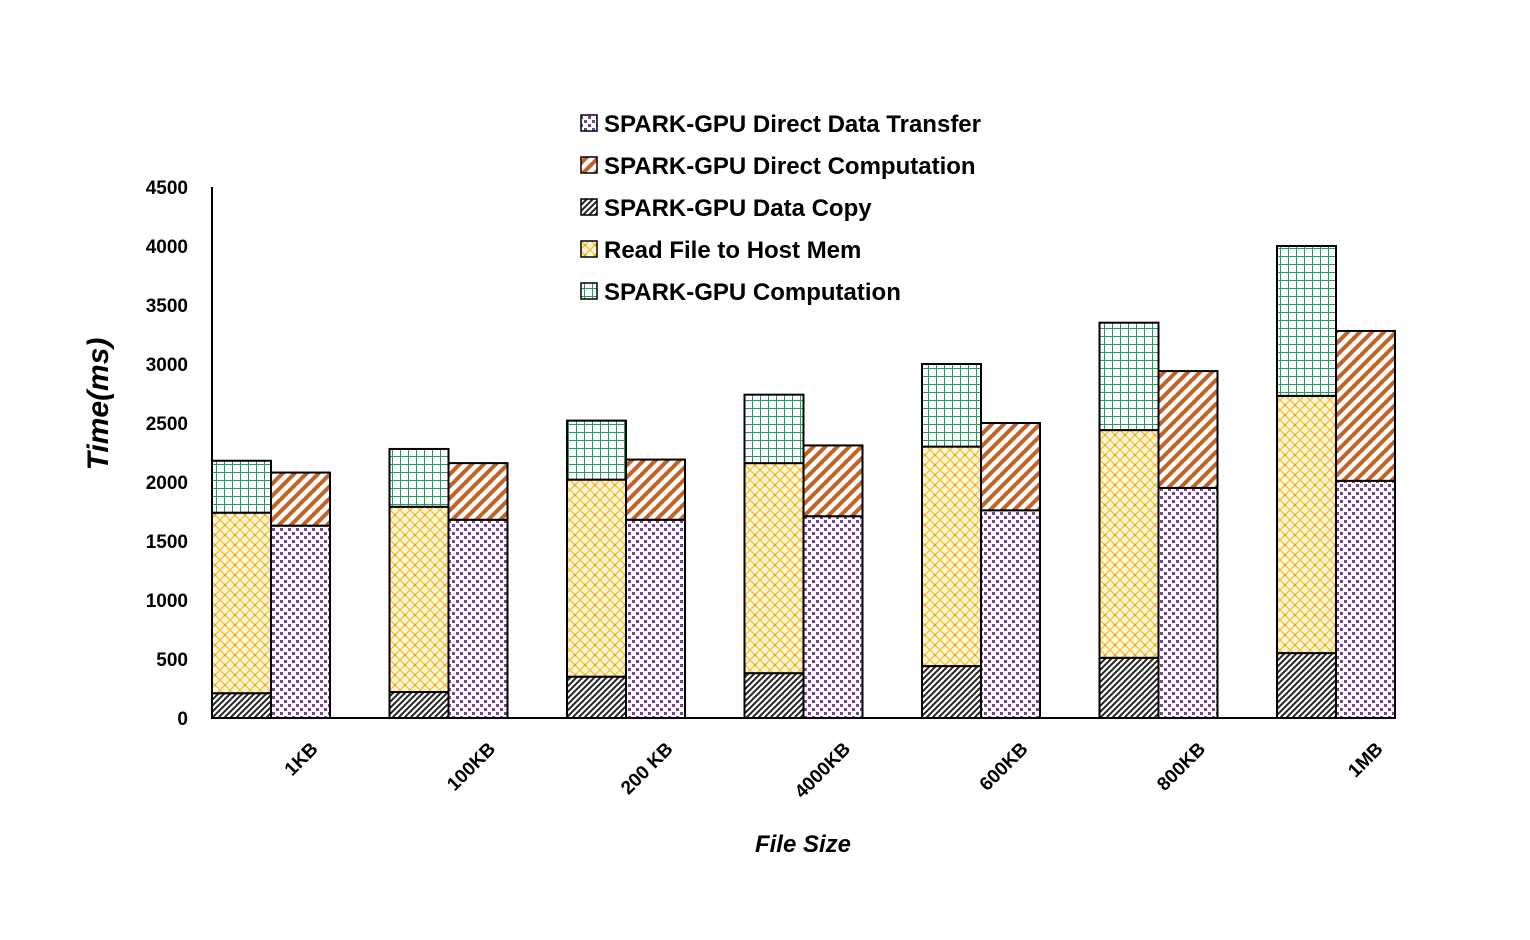  What do you see at coordinates (179, 454) in the screenshot?
I see `y-axis: 0 500 1000 1500 2000 2500 3000 3500 4000 4500` at bounding box center [179, 454].